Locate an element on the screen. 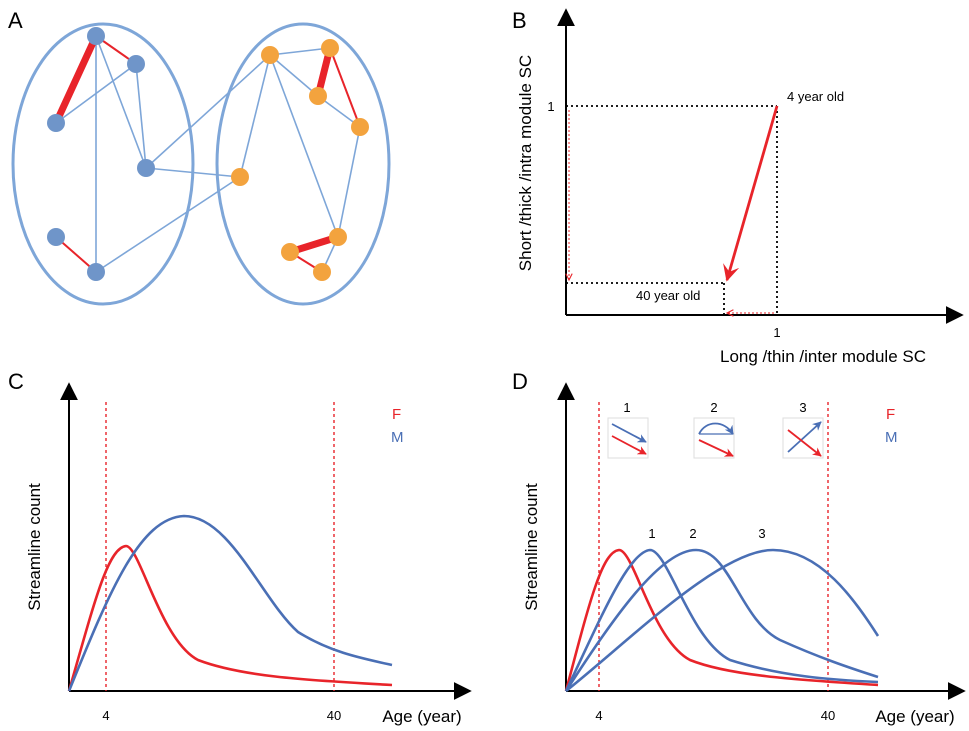  curve-label-3: 3 is located at coordinates (761, 533).